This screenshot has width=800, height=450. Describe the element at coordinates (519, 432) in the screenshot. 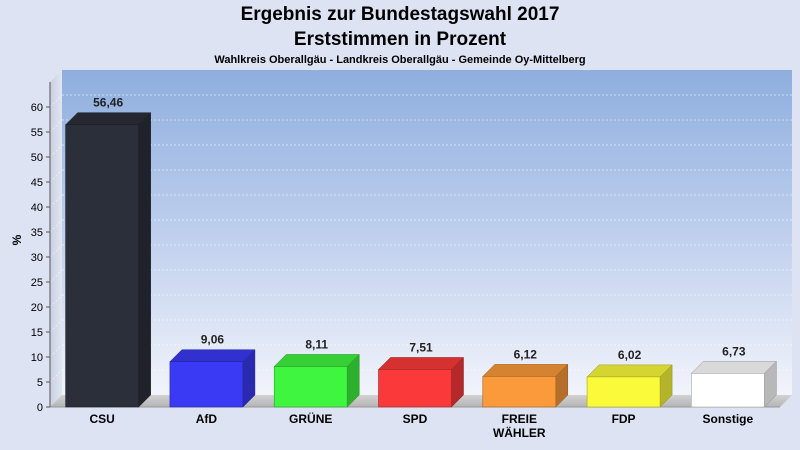

I see `x-tick-label: WÄHLER` at that location.